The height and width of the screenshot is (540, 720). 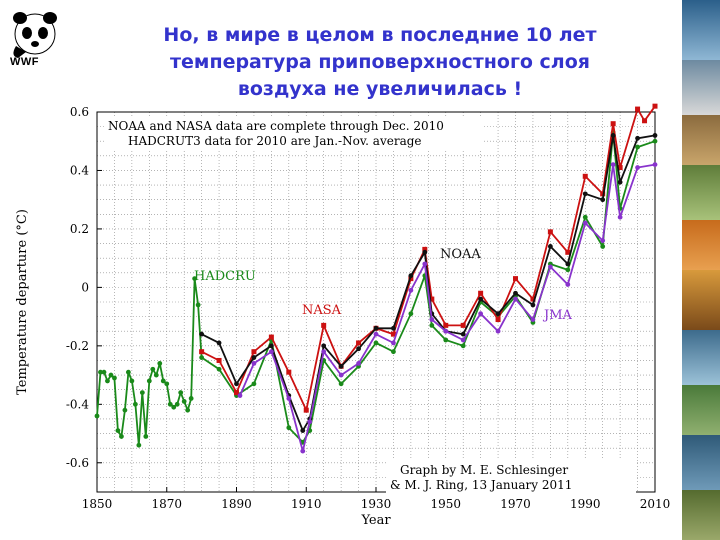 I want to click on title-line-1: Но, в мире в целом в последние 10 лет, so click(x=380, y=35).